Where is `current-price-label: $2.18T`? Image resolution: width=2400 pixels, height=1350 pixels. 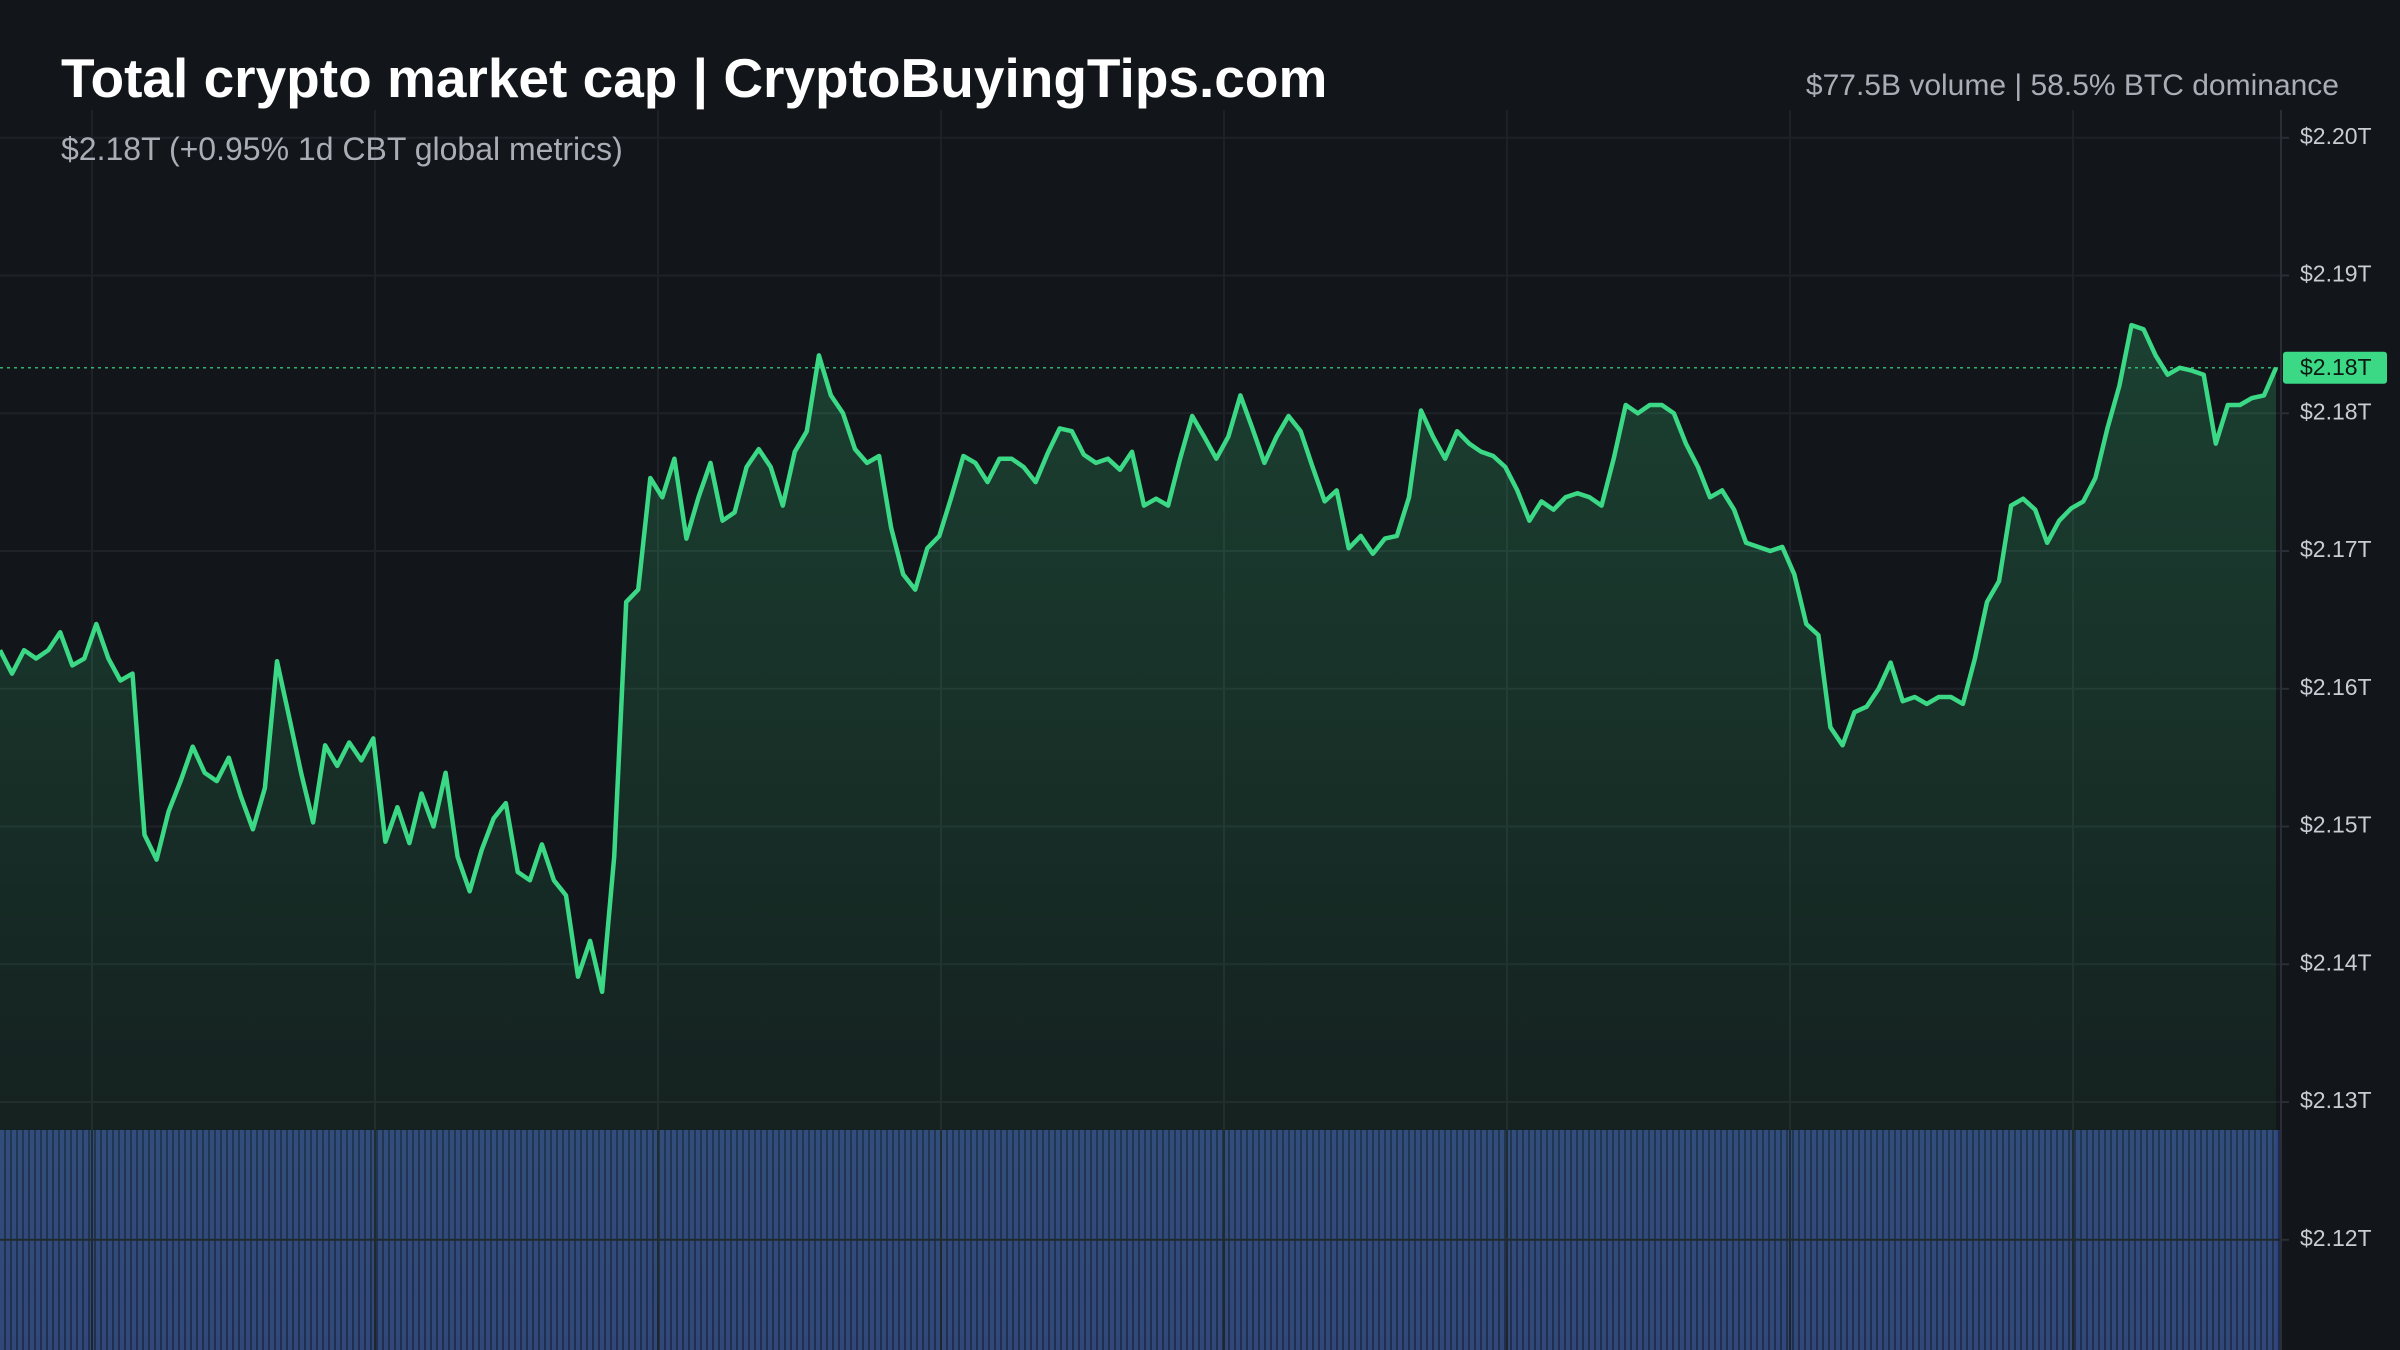
current-price-label: $2.18T is located at coordinates (2336, 367).